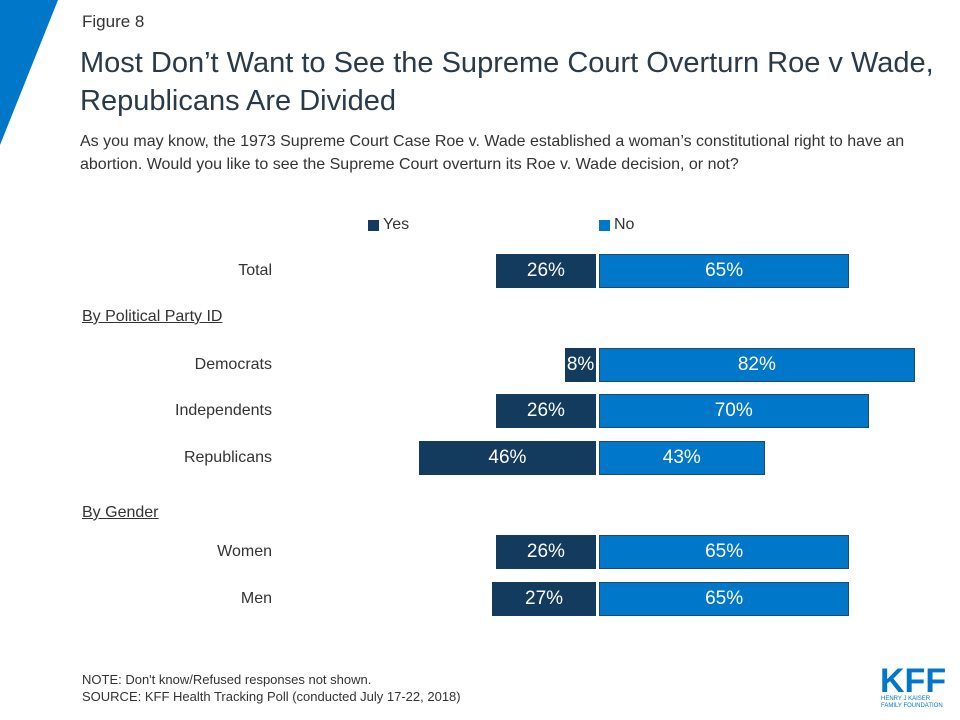 The height and width of the screenshot is (720, 960). What do you see at coordinates (507, 458) in the screenshot?
I see `bar-yes: 46%` at bounding box center [507, 458].